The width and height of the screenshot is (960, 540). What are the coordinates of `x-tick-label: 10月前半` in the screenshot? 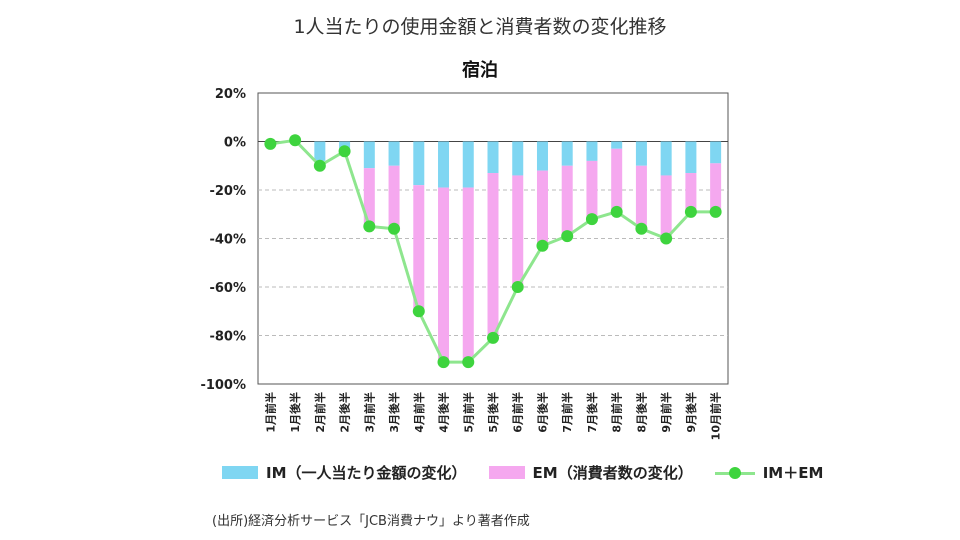 It's located at (716, 416).